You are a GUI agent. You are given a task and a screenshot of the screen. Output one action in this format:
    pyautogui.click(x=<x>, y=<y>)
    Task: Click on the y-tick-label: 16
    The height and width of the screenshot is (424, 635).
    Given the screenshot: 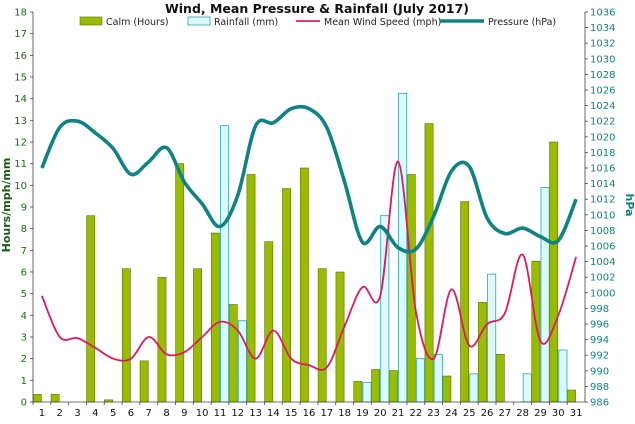 What is the action you would take?
    pyautogui.click(x=20, y=56)
    